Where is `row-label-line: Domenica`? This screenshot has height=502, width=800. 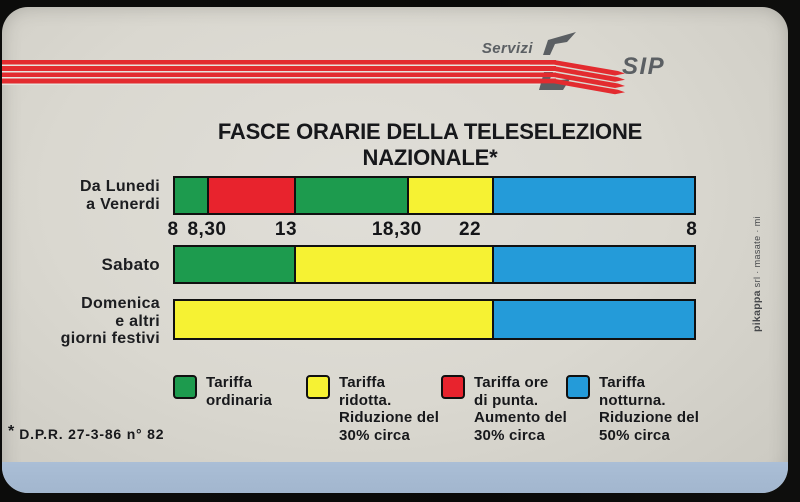
row-label-line: Domenica is located at coordinates (120, 303).